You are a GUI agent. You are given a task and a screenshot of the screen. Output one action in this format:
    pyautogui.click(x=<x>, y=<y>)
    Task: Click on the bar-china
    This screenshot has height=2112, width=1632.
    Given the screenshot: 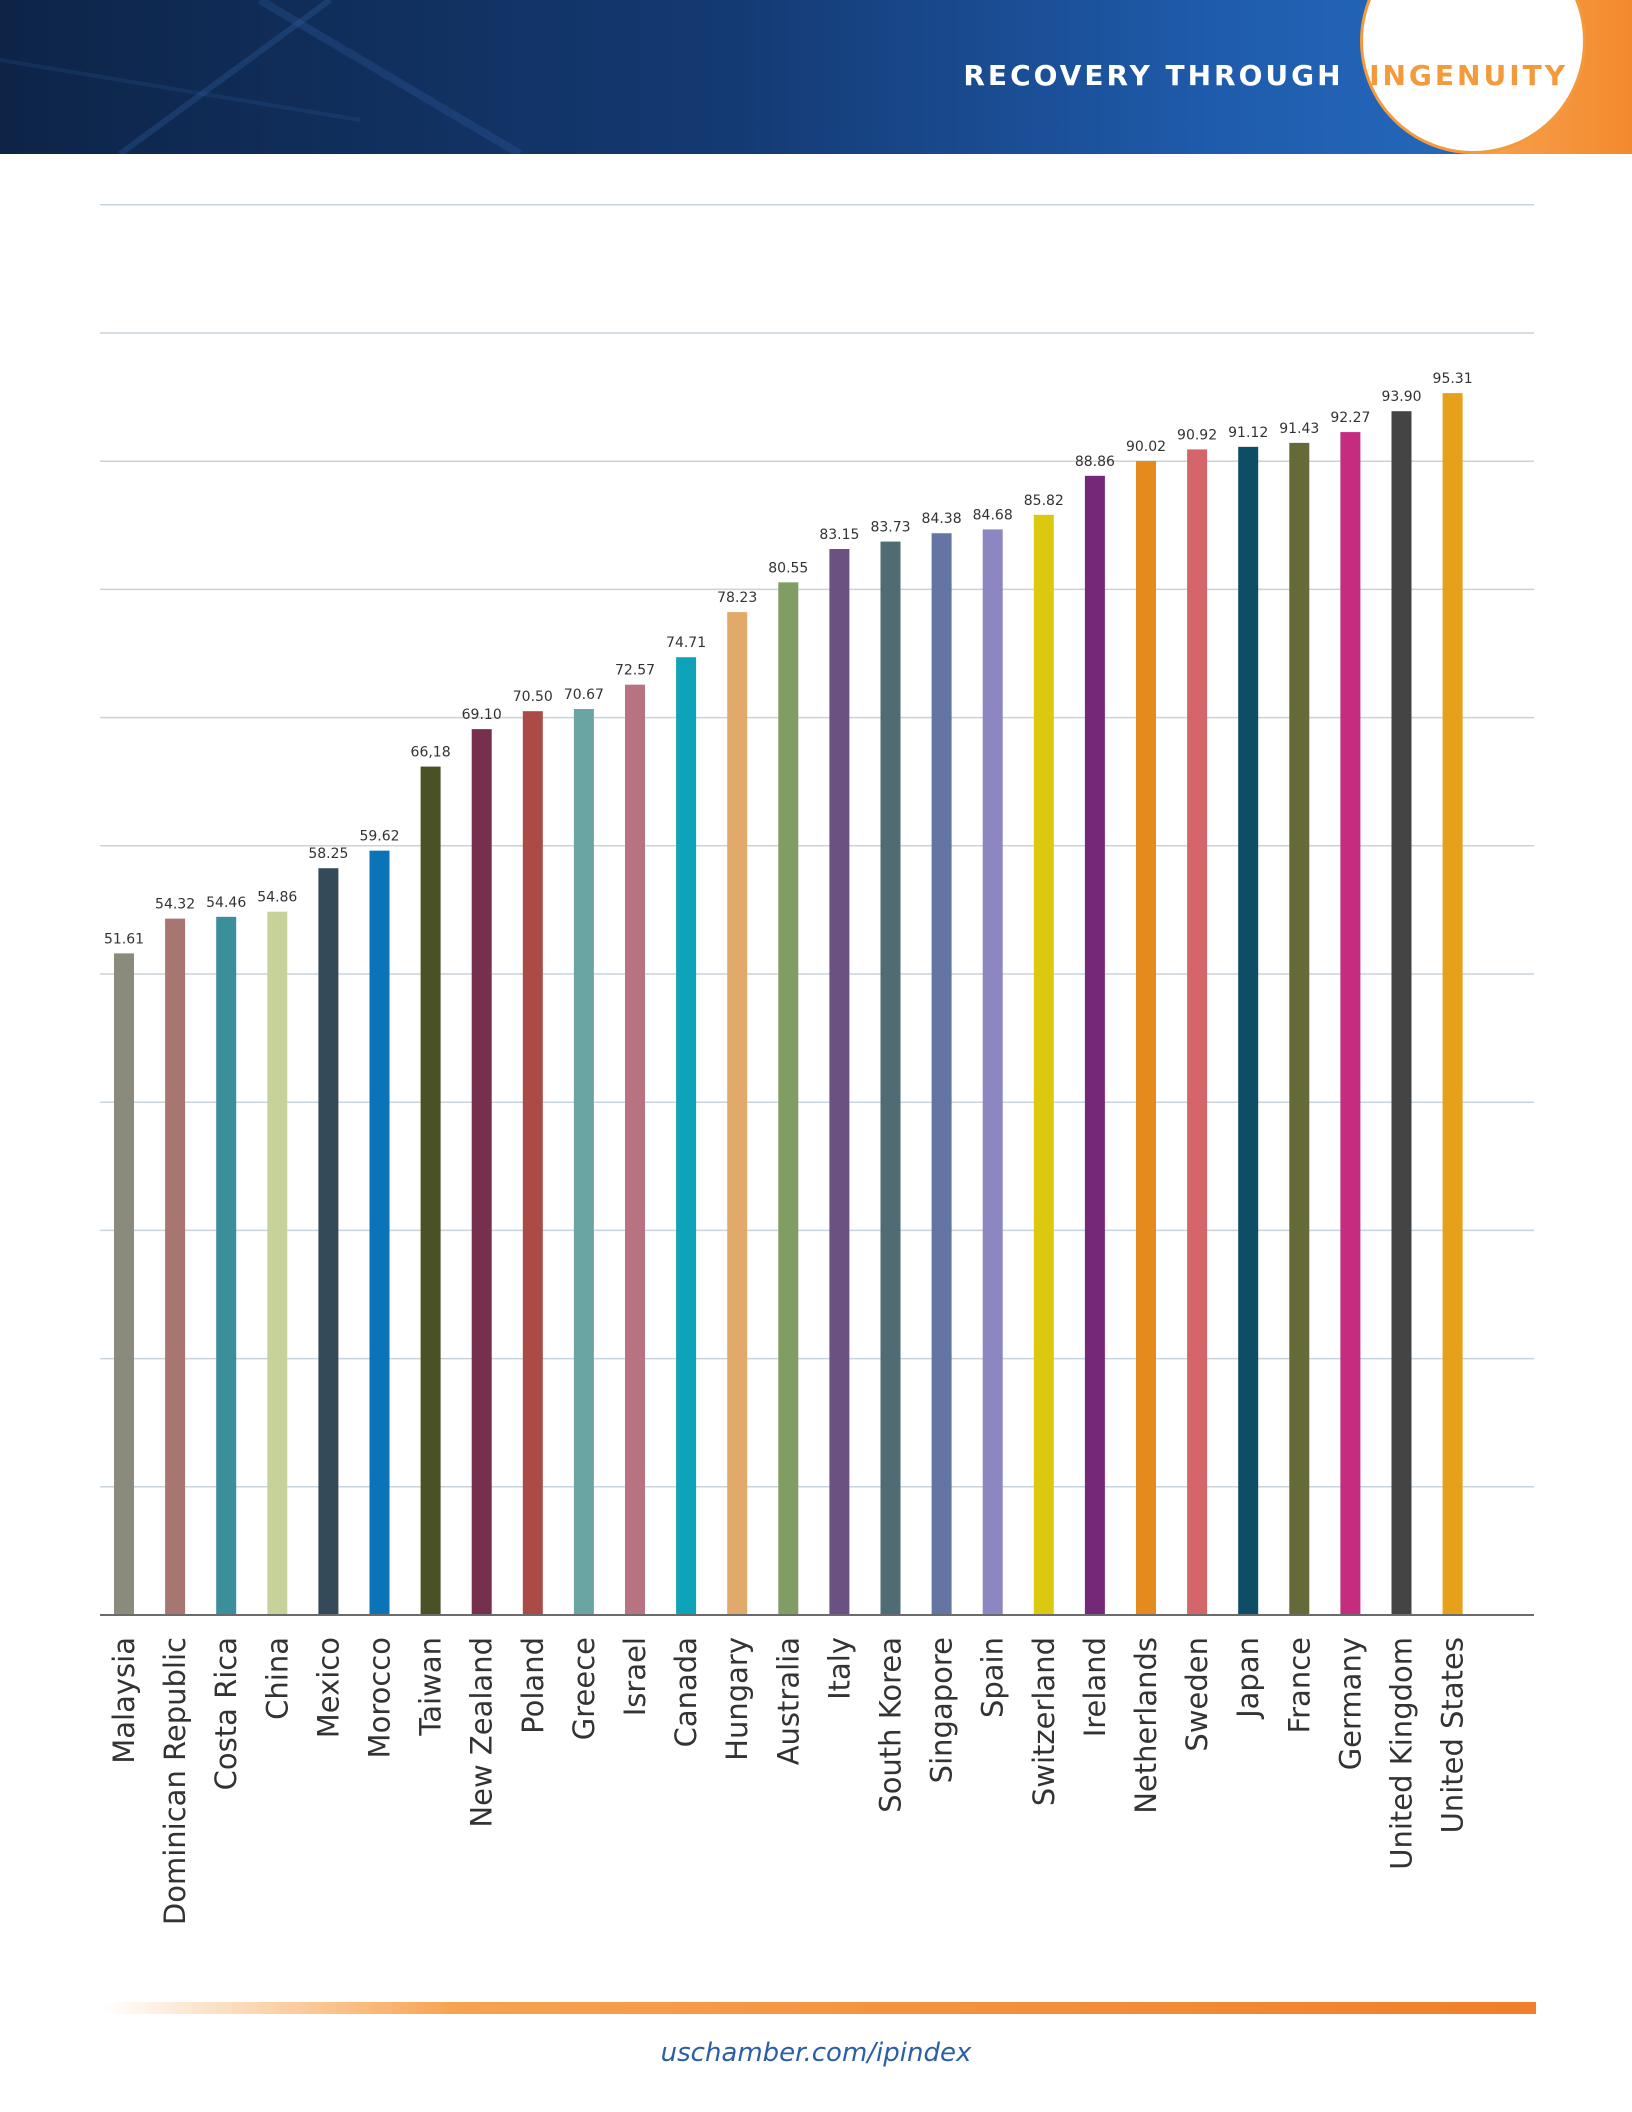 What is the action you would take?
    pyautogui.click(x=277, y=1263)
    